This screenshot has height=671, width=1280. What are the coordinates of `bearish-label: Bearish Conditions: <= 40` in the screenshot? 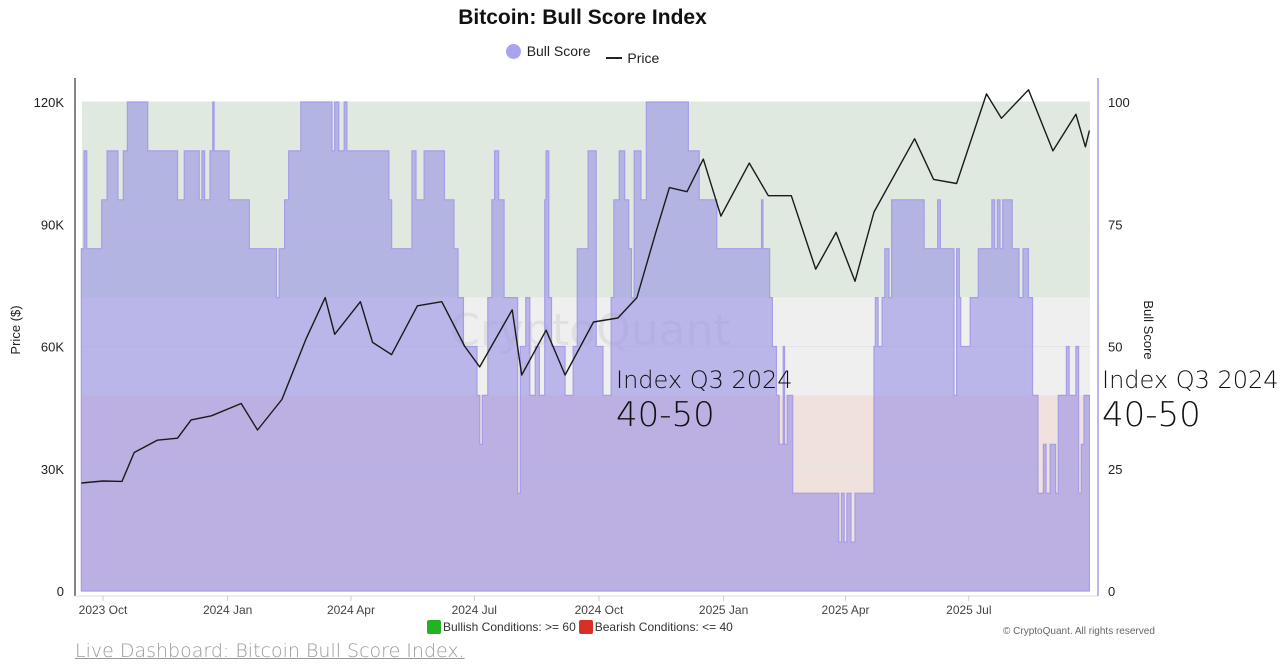 It's located at (663, 627).